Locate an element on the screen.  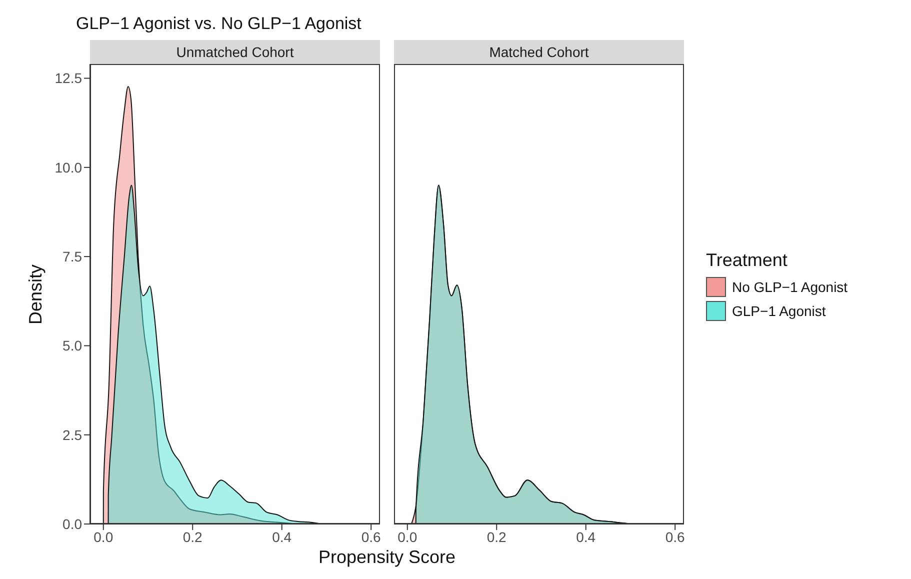
y-tick-label: 10.0 is located at coordinates (68, 167).